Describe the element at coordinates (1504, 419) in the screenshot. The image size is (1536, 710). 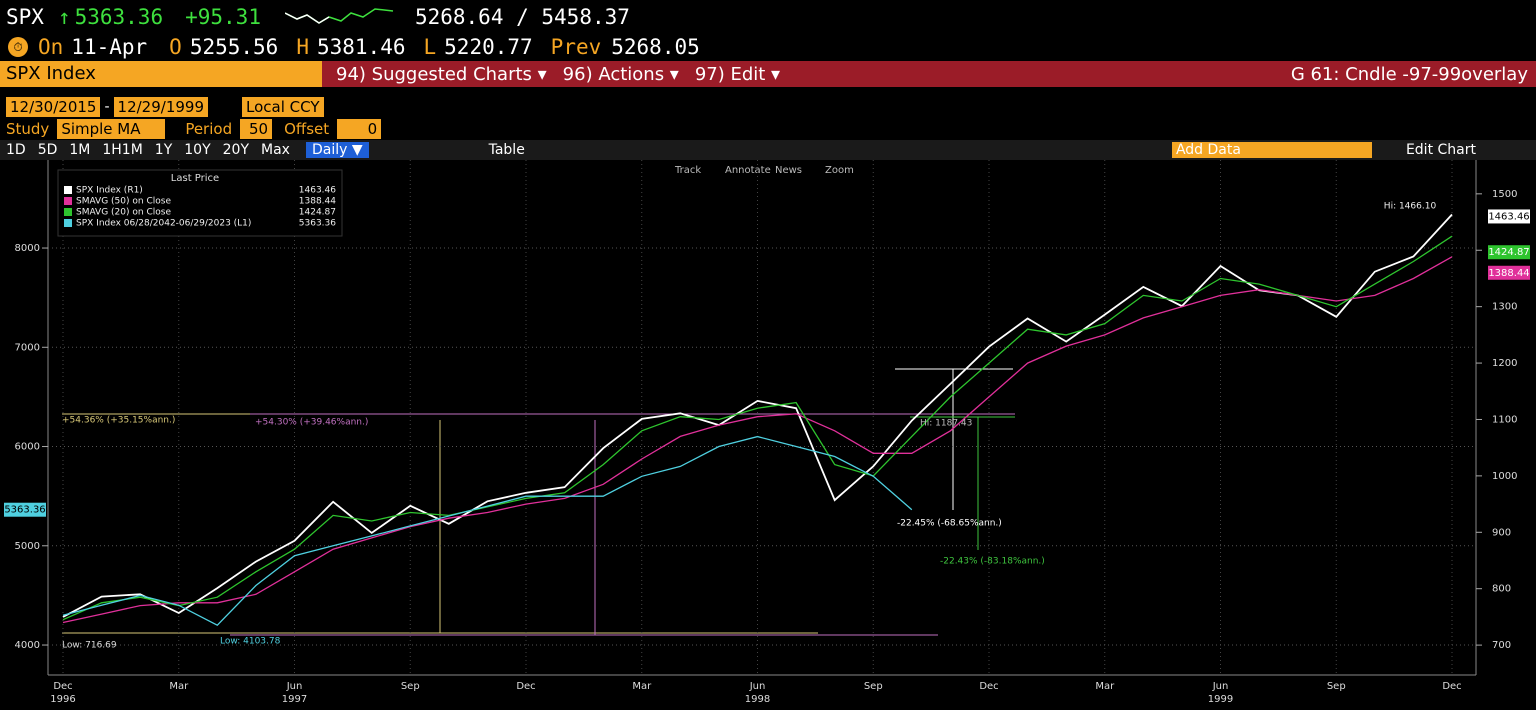
I see `y2-tick-label: 1100` at that location.